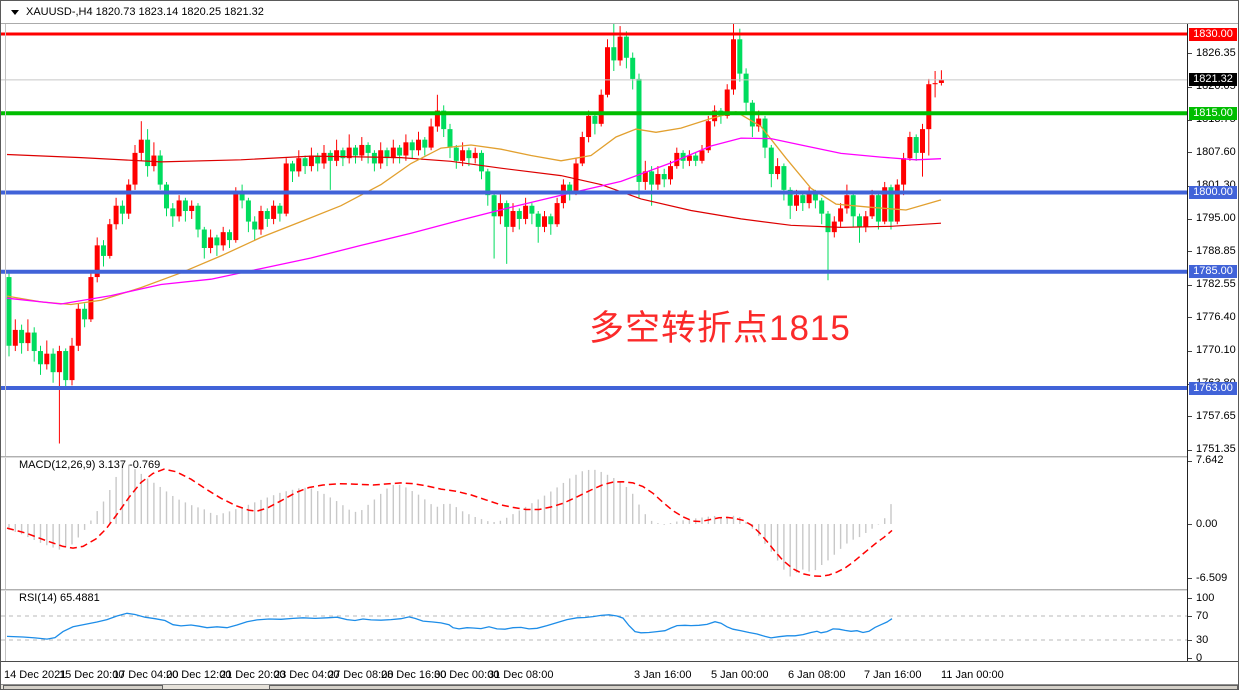  Describe the element at coordinates (1216, 449) in the screenshot. I see `price-tick-label: 1751.35` at that location.